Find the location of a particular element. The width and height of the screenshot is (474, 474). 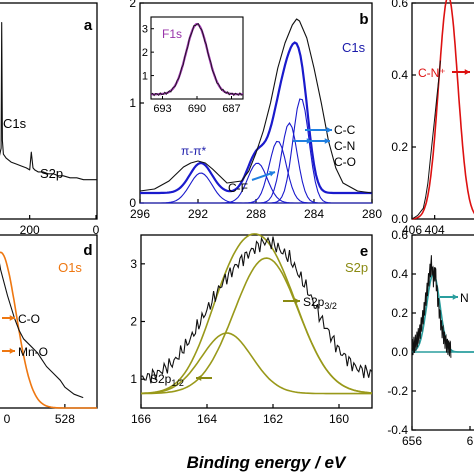

panel-f-xtick: 656 is located at coordinates (412, 441).